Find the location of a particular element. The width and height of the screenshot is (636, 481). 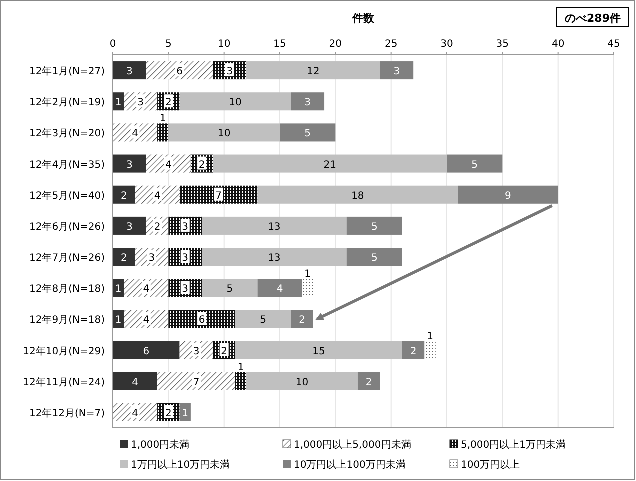

data-label: 12 is located at coordinates (313, 72).